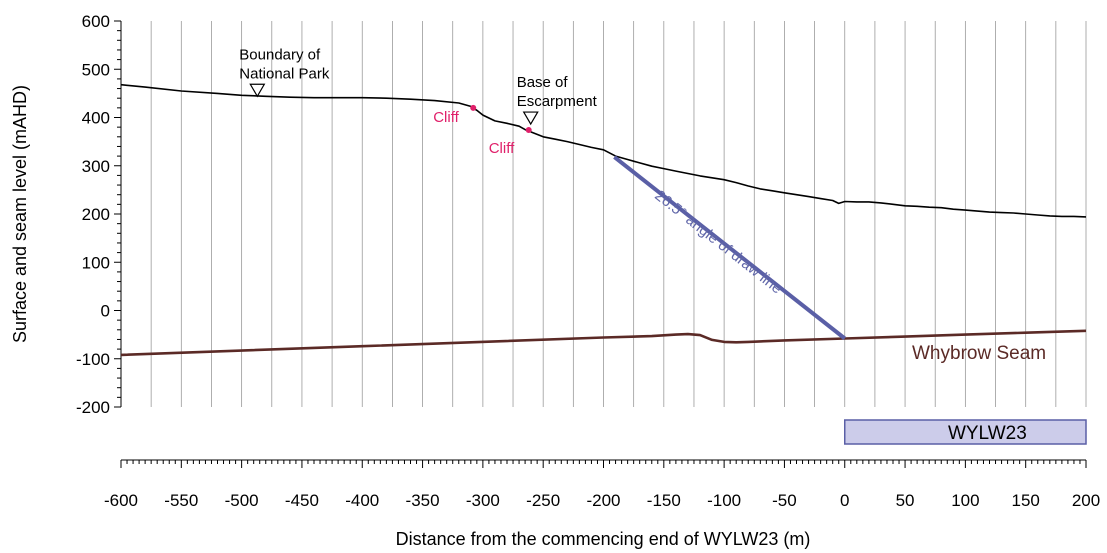 The width and height of the screenshot is (1107, 553). I want to click on y-tick-label: -100, so click(93, 359).